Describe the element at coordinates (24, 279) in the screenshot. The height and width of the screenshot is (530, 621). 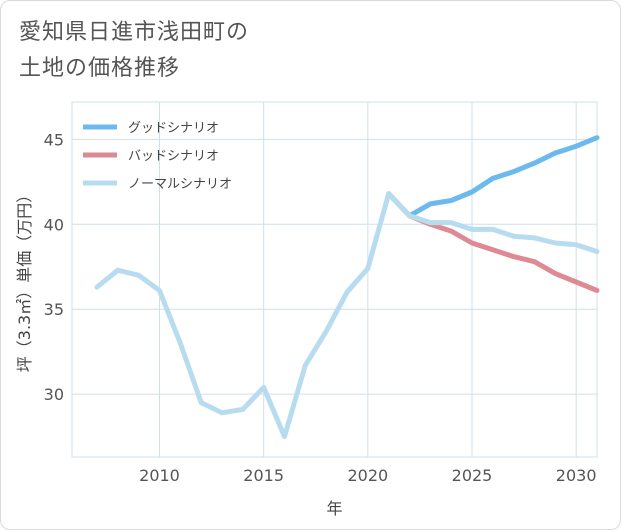
I see `y-axis-title: 坪（3.3㎡）単価（万円）` at that location.